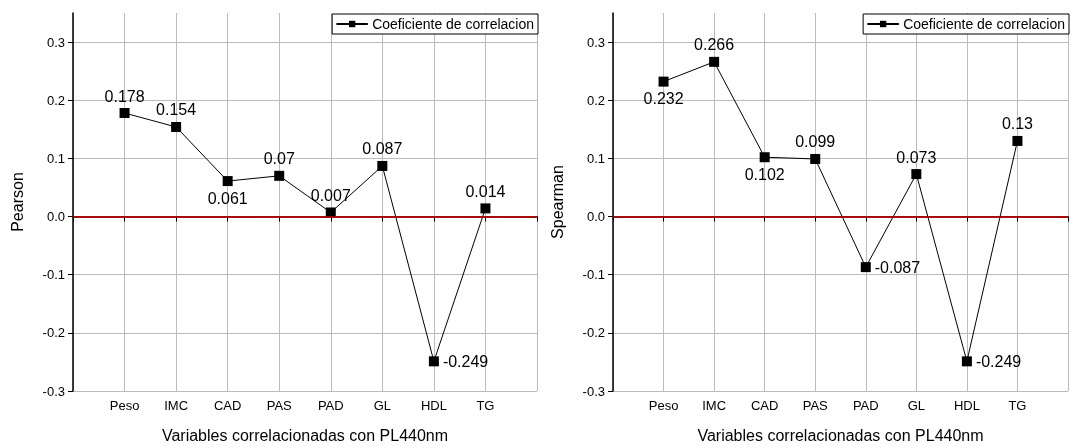 The width and height of the screenshot is (1071, 448). What do you see at coordinates (382, 149) in the screenshot?
I see `data-label: 0.087` at bounding box center [382, 149].